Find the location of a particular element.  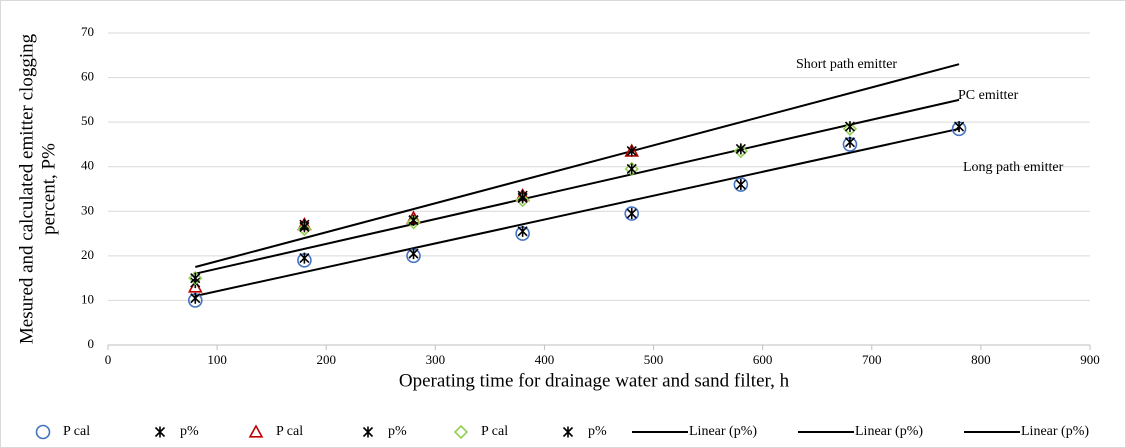

x-tick-label: 400 is located at coordinates (545, 359).